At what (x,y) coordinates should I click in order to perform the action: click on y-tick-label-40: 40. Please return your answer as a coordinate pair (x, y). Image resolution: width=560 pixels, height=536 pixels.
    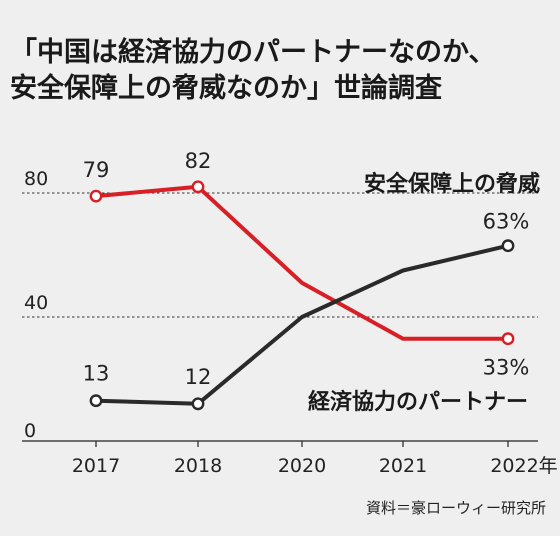
    Looking at the image, I should click on (36, 303).